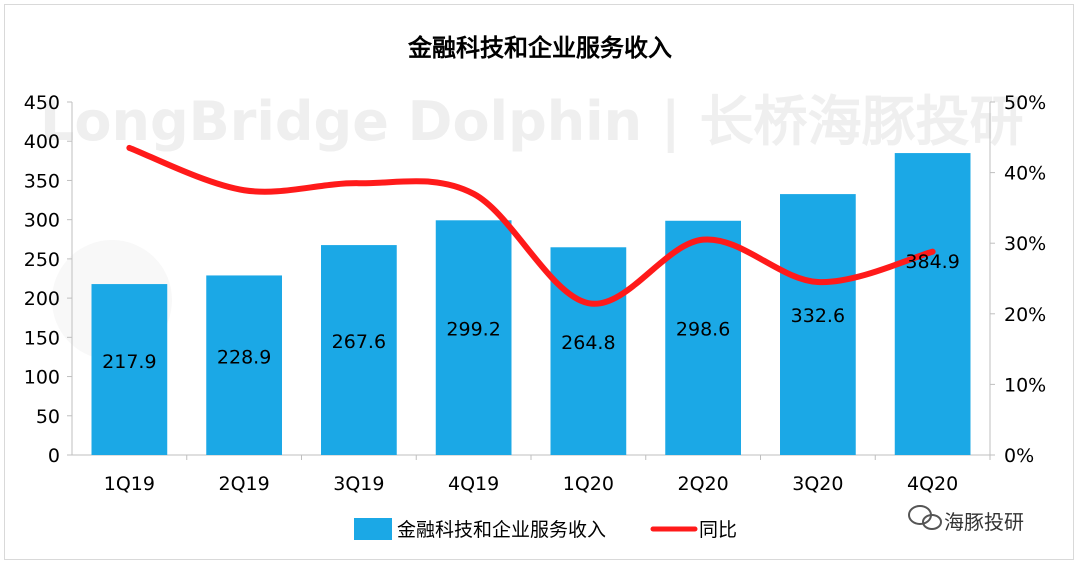  Describe the element at coordinates (1025, 103) in the screenshot. I see `y-right-tick-label: 50%` at that location.